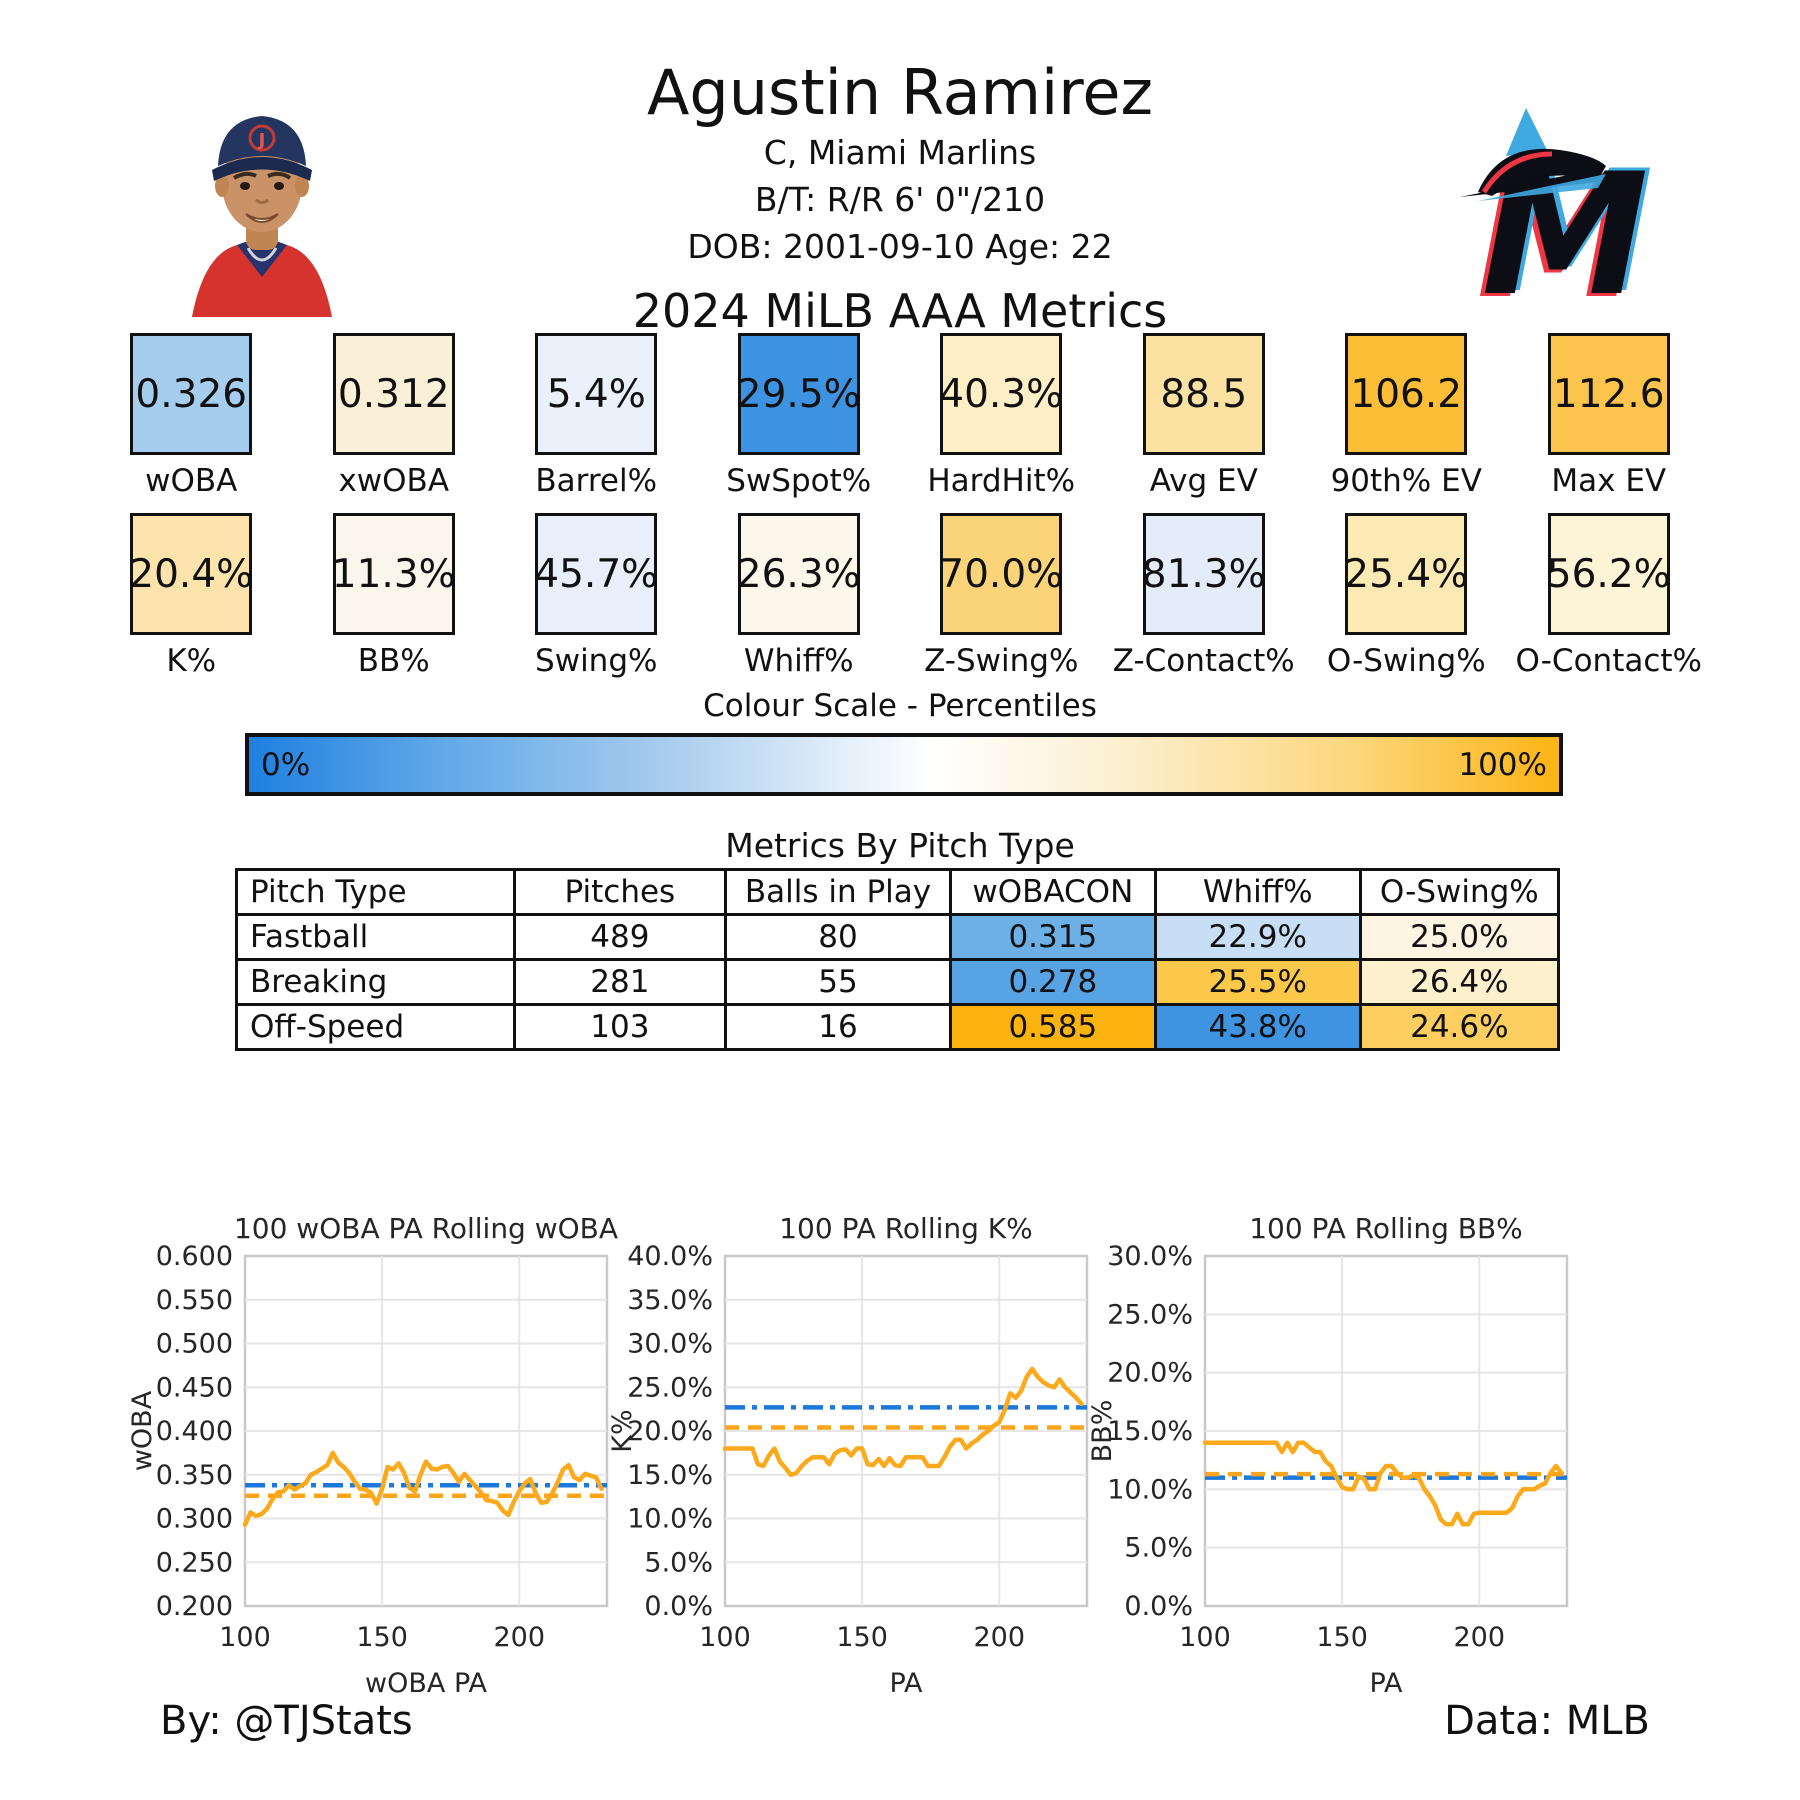 The height and width of the screenshot is (1800, 1800). What do you see at coordinates (1203, 481) in the screenshot?
I see `metric-label: Avg EV` at bounding box center [1203, 481].